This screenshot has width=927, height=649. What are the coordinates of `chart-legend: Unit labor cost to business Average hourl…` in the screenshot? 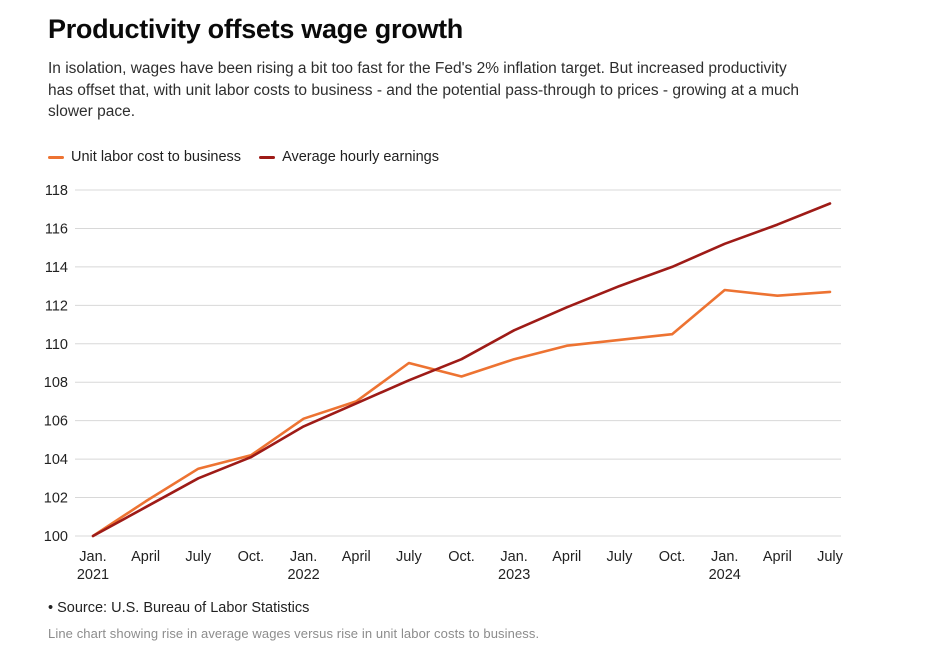 It's located at (243, 157).